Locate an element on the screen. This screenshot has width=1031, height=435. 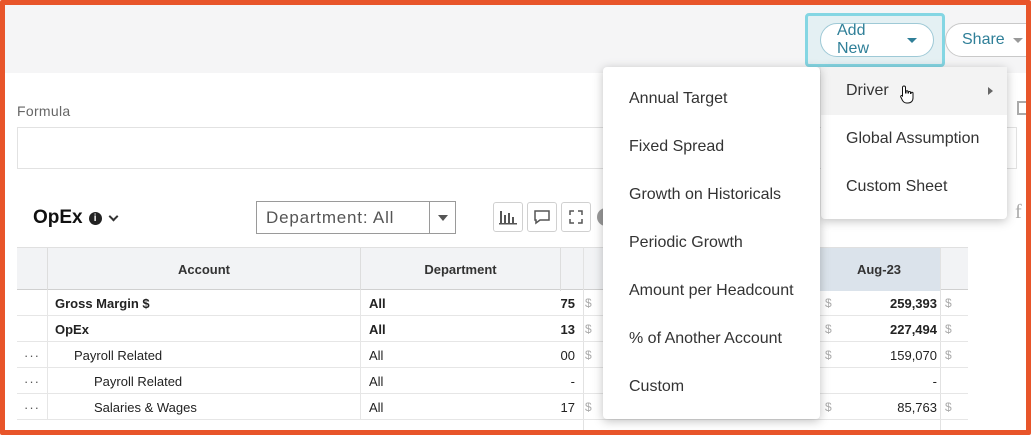
menu-item-label: Custom Sheet is located at coordinates (897, 186).